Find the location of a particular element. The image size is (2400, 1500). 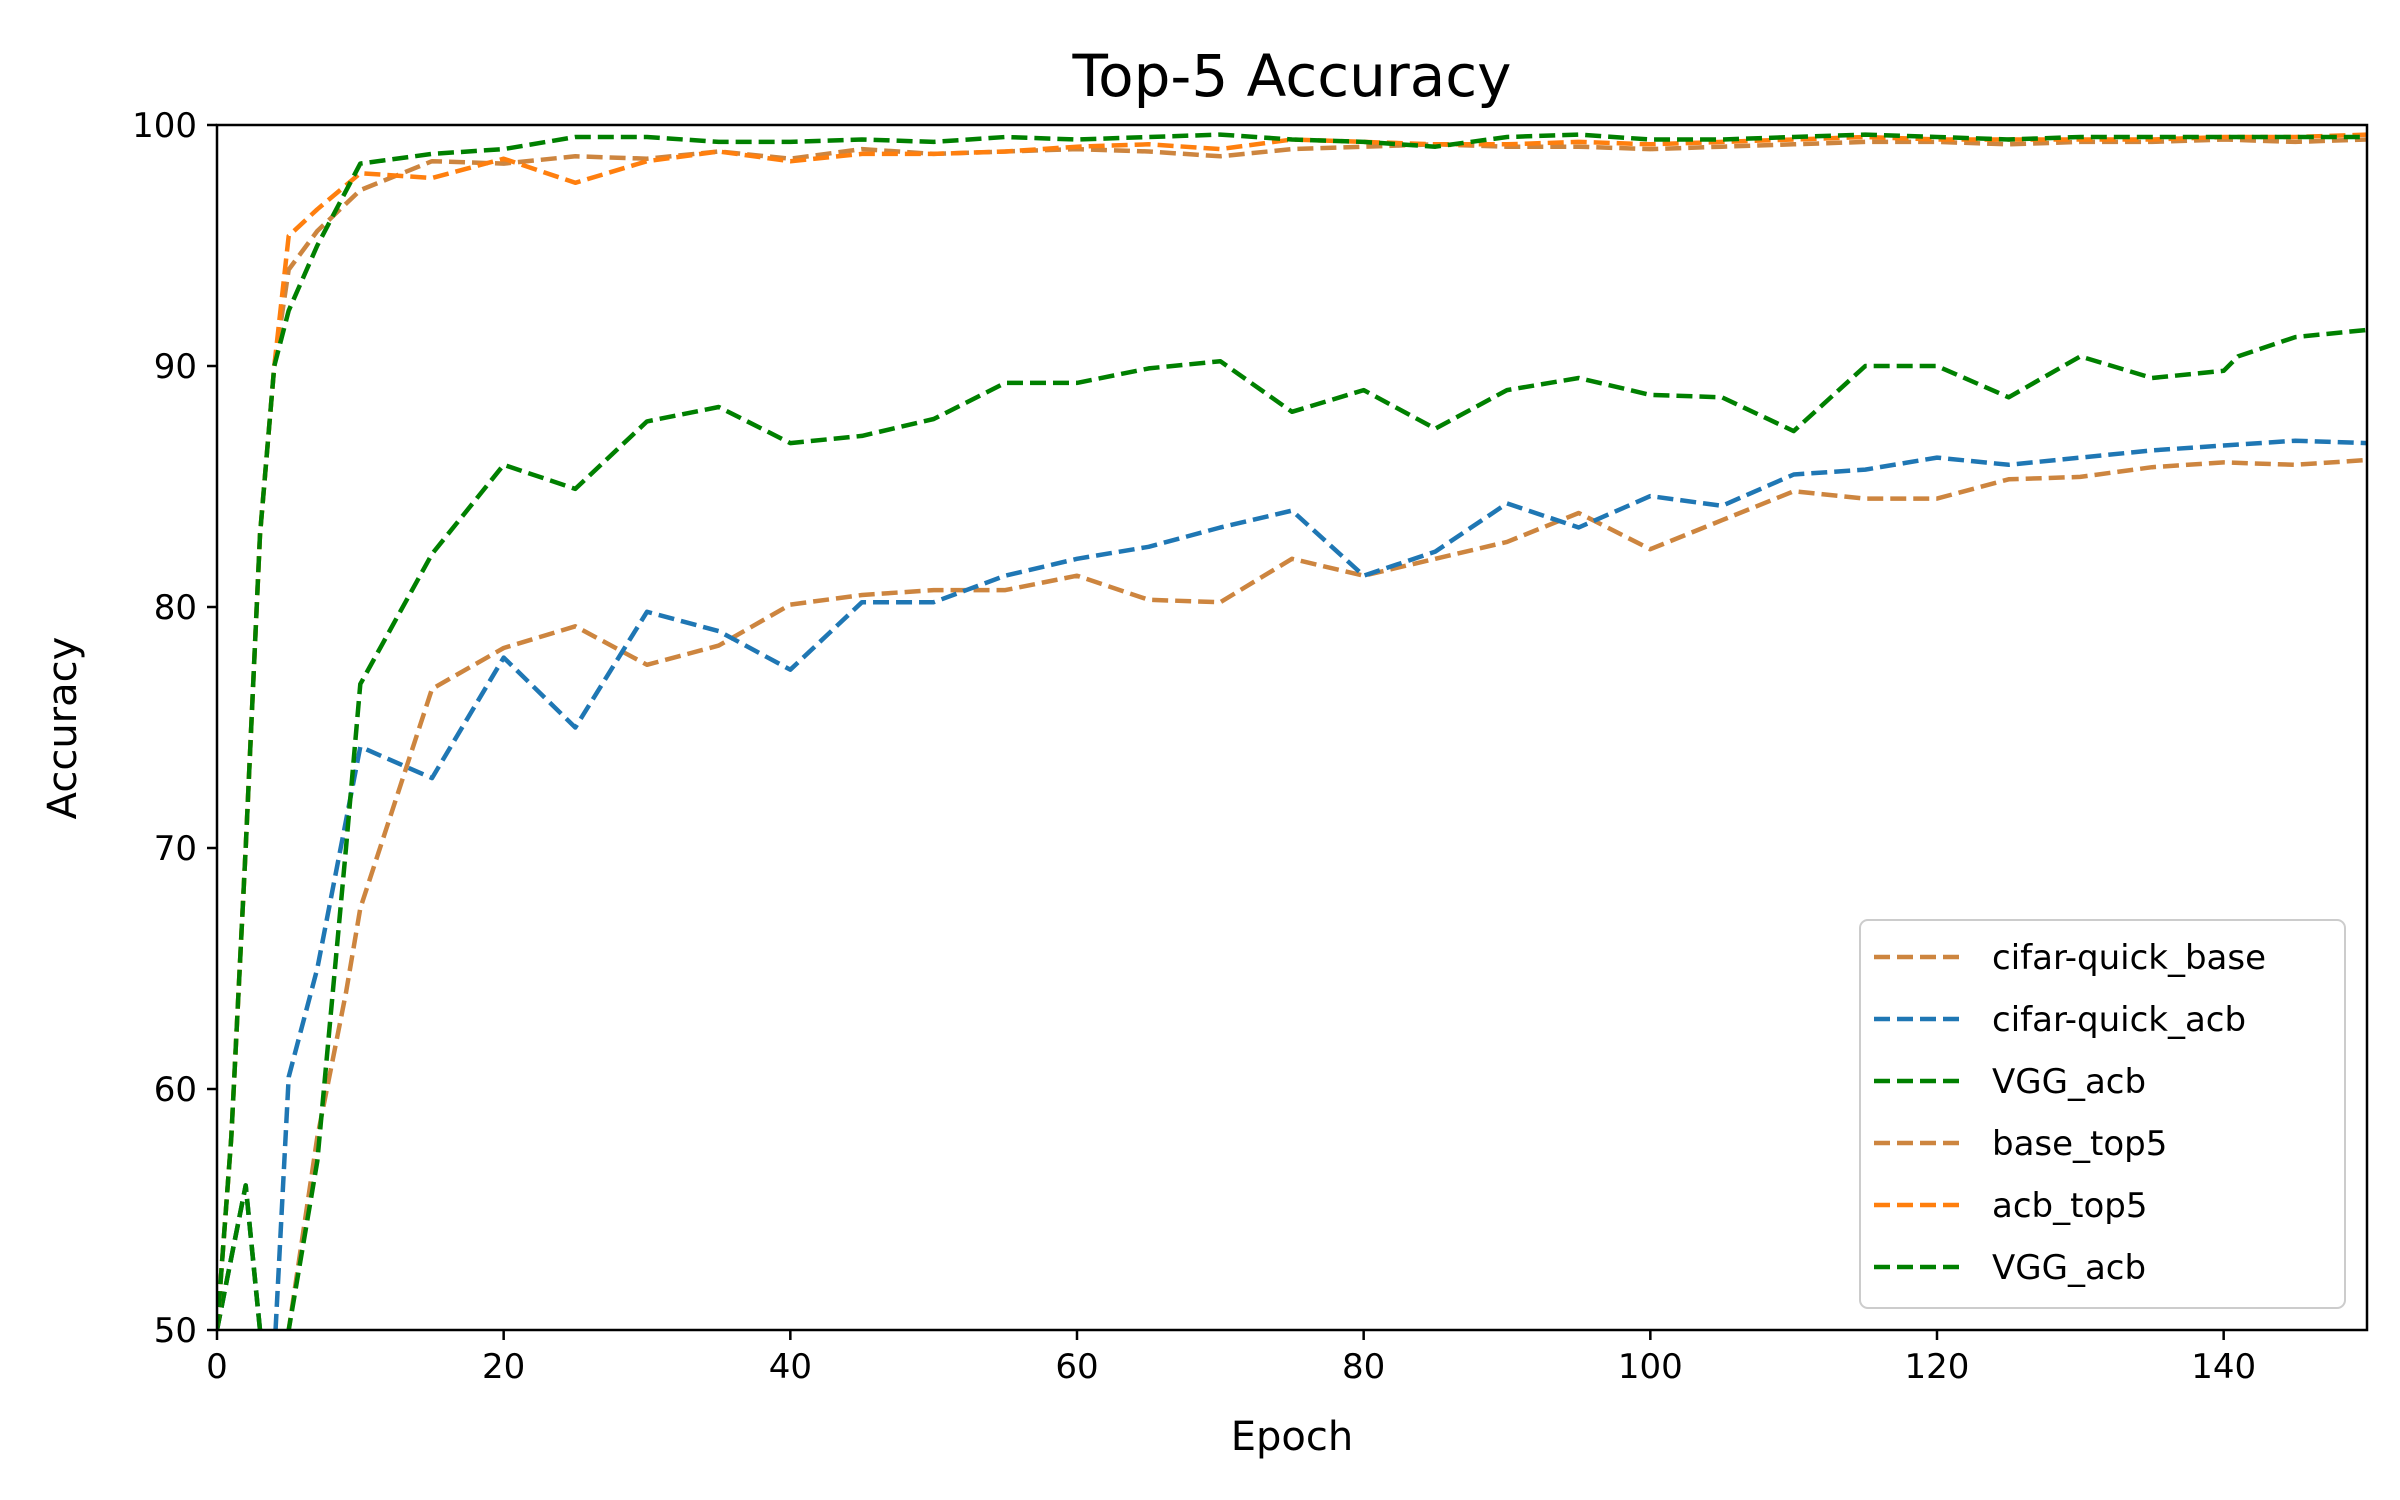

chart-title: Top-5 Accuracy is located at coordinates (1292, 76).